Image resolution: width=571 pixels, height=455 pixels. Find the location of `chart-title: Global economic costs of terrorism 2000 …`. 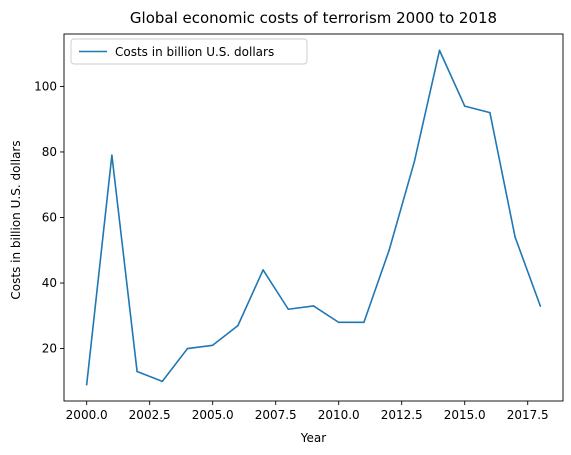

chart-title: Global economic costs of terrorism 2000 … is located at coordinates (313, 18).